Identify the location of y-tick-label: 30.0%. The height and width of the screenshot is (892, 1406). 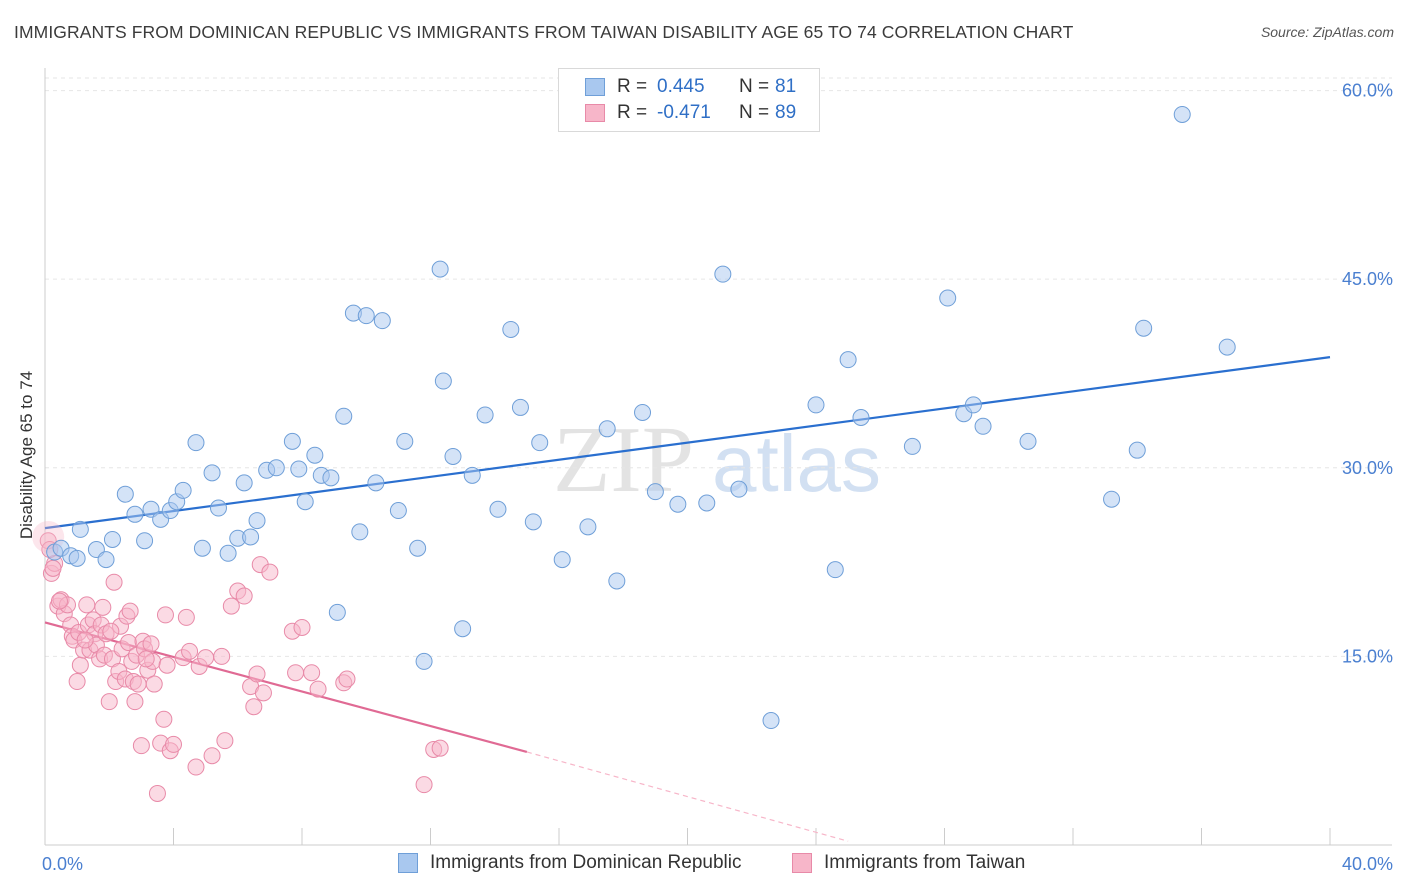
(1367, 468).